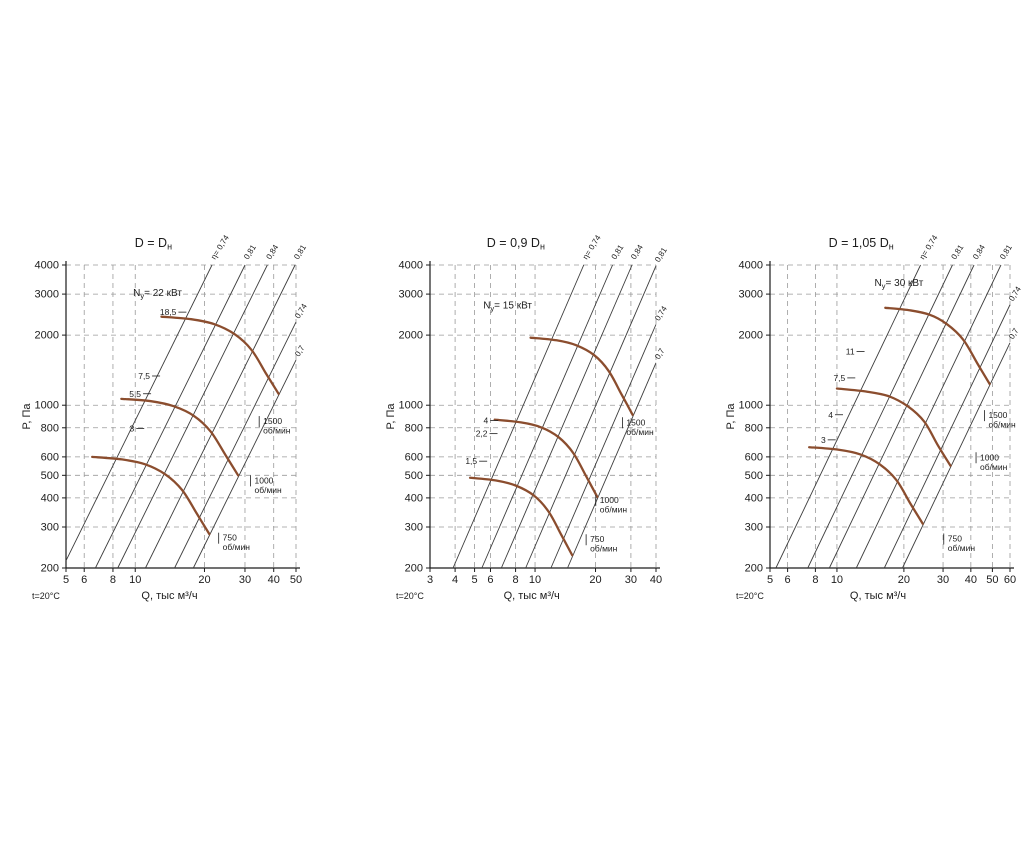 This screenshot has width=1029, height=842. Describe the element at coordinates (169, 596) in the screenshot. I see `x-axis-title: Q, тыс м³/ч` at that location.